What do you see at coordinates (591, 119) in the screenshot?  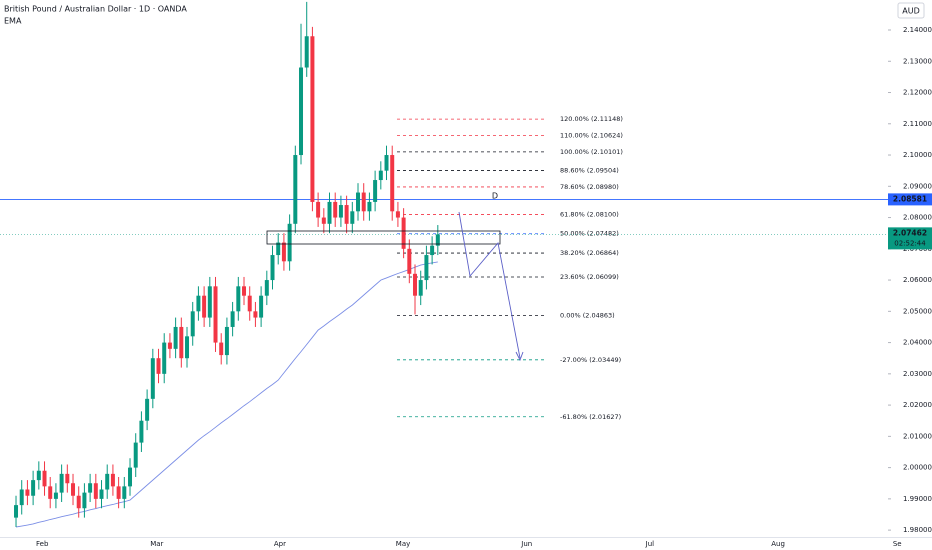 I see `fib-label: 120.00% (2.11148)` at bounding box center [591, 119].